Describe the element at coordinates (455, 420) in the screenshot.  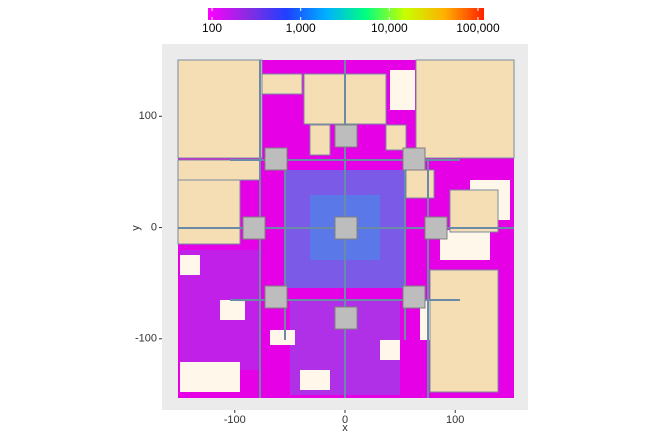
I see `x-tick-label: 100` at that location.